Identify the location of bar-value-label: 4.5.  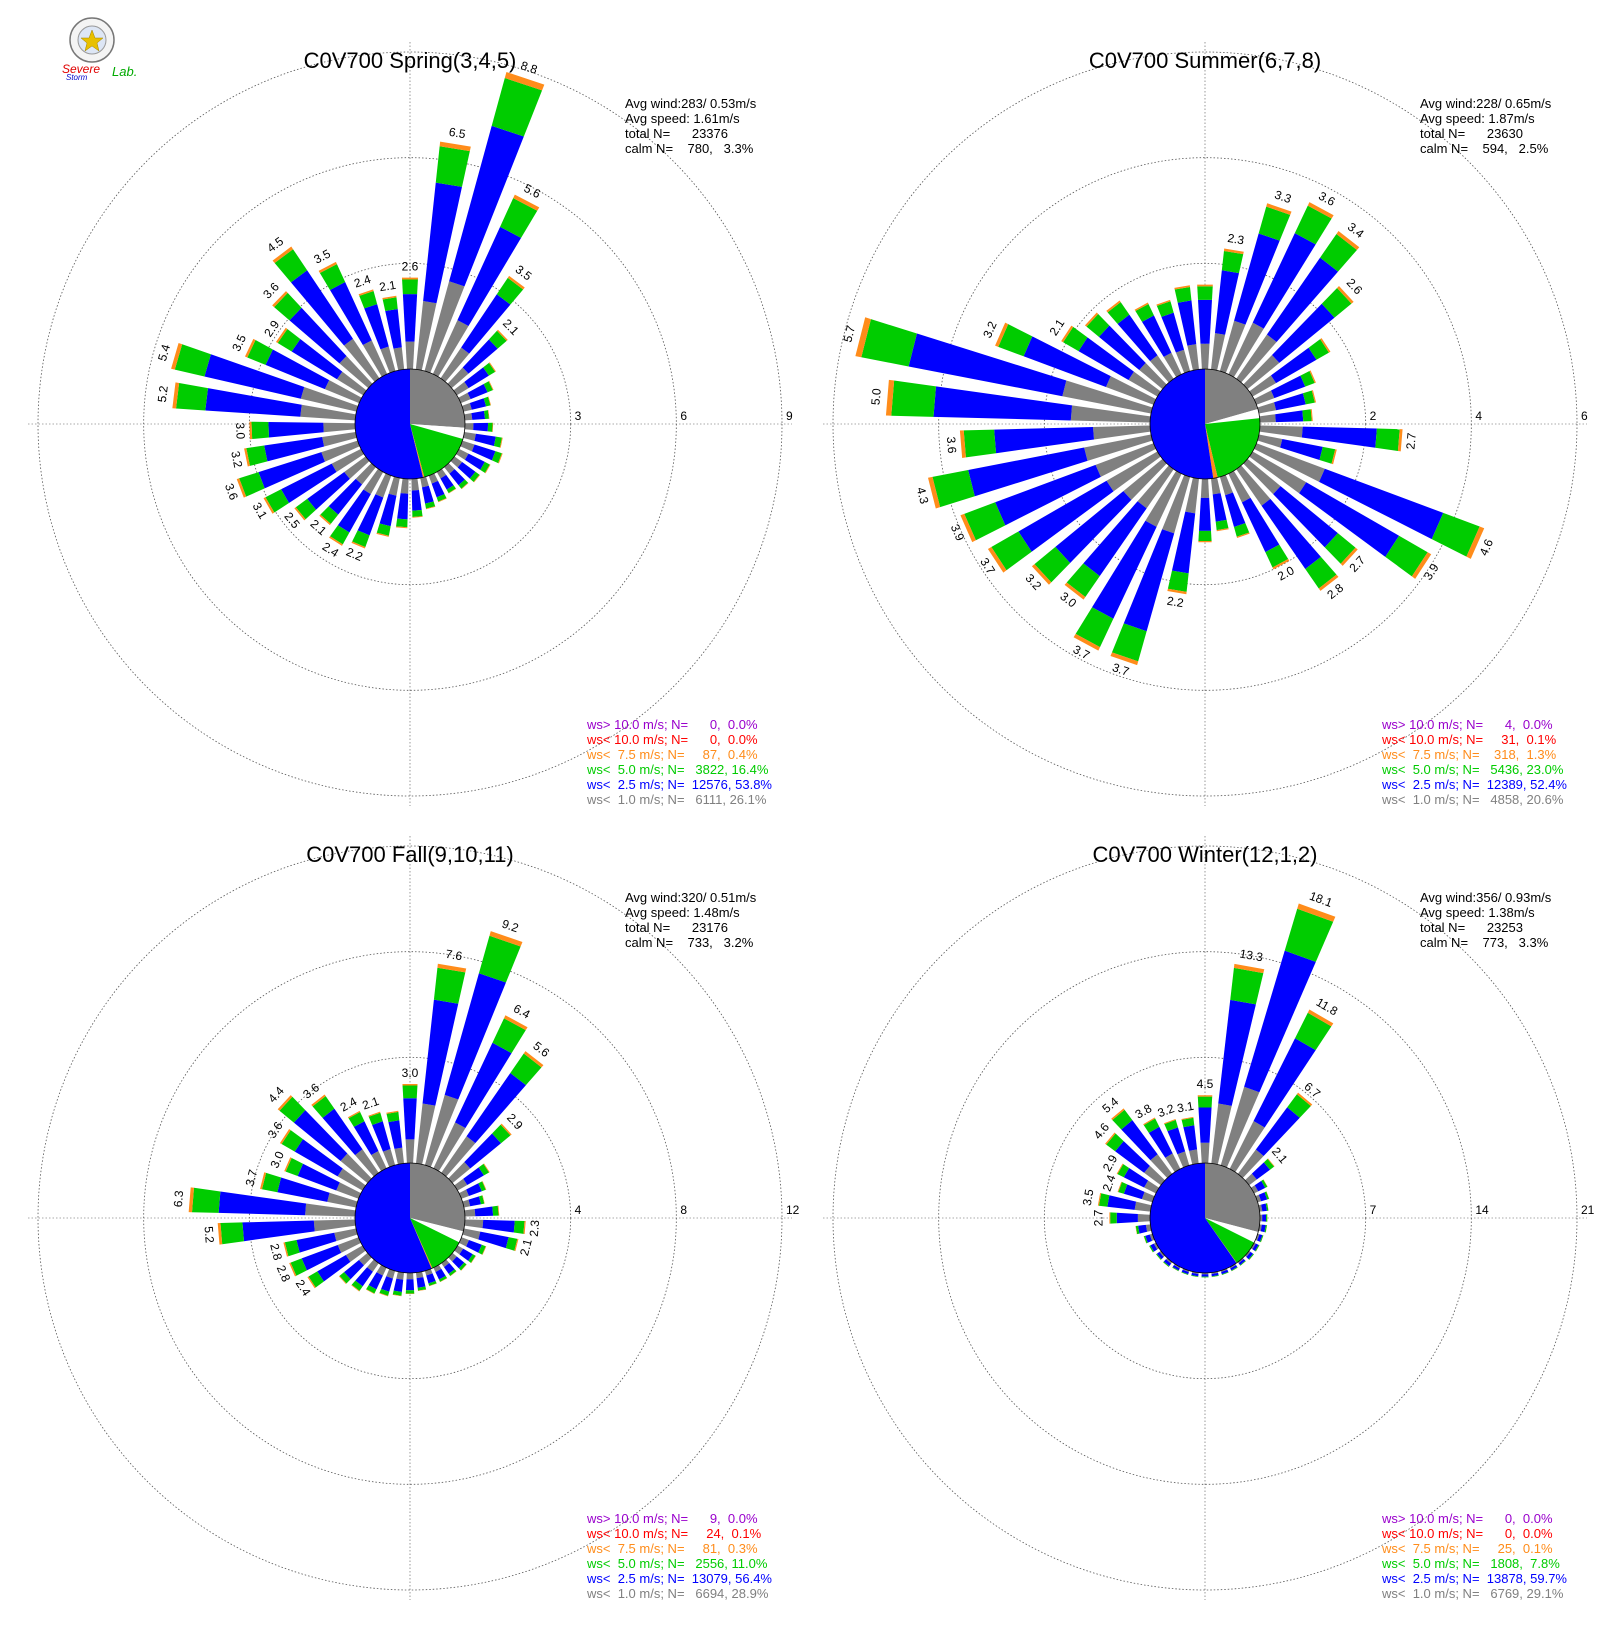
(1205, 1084).